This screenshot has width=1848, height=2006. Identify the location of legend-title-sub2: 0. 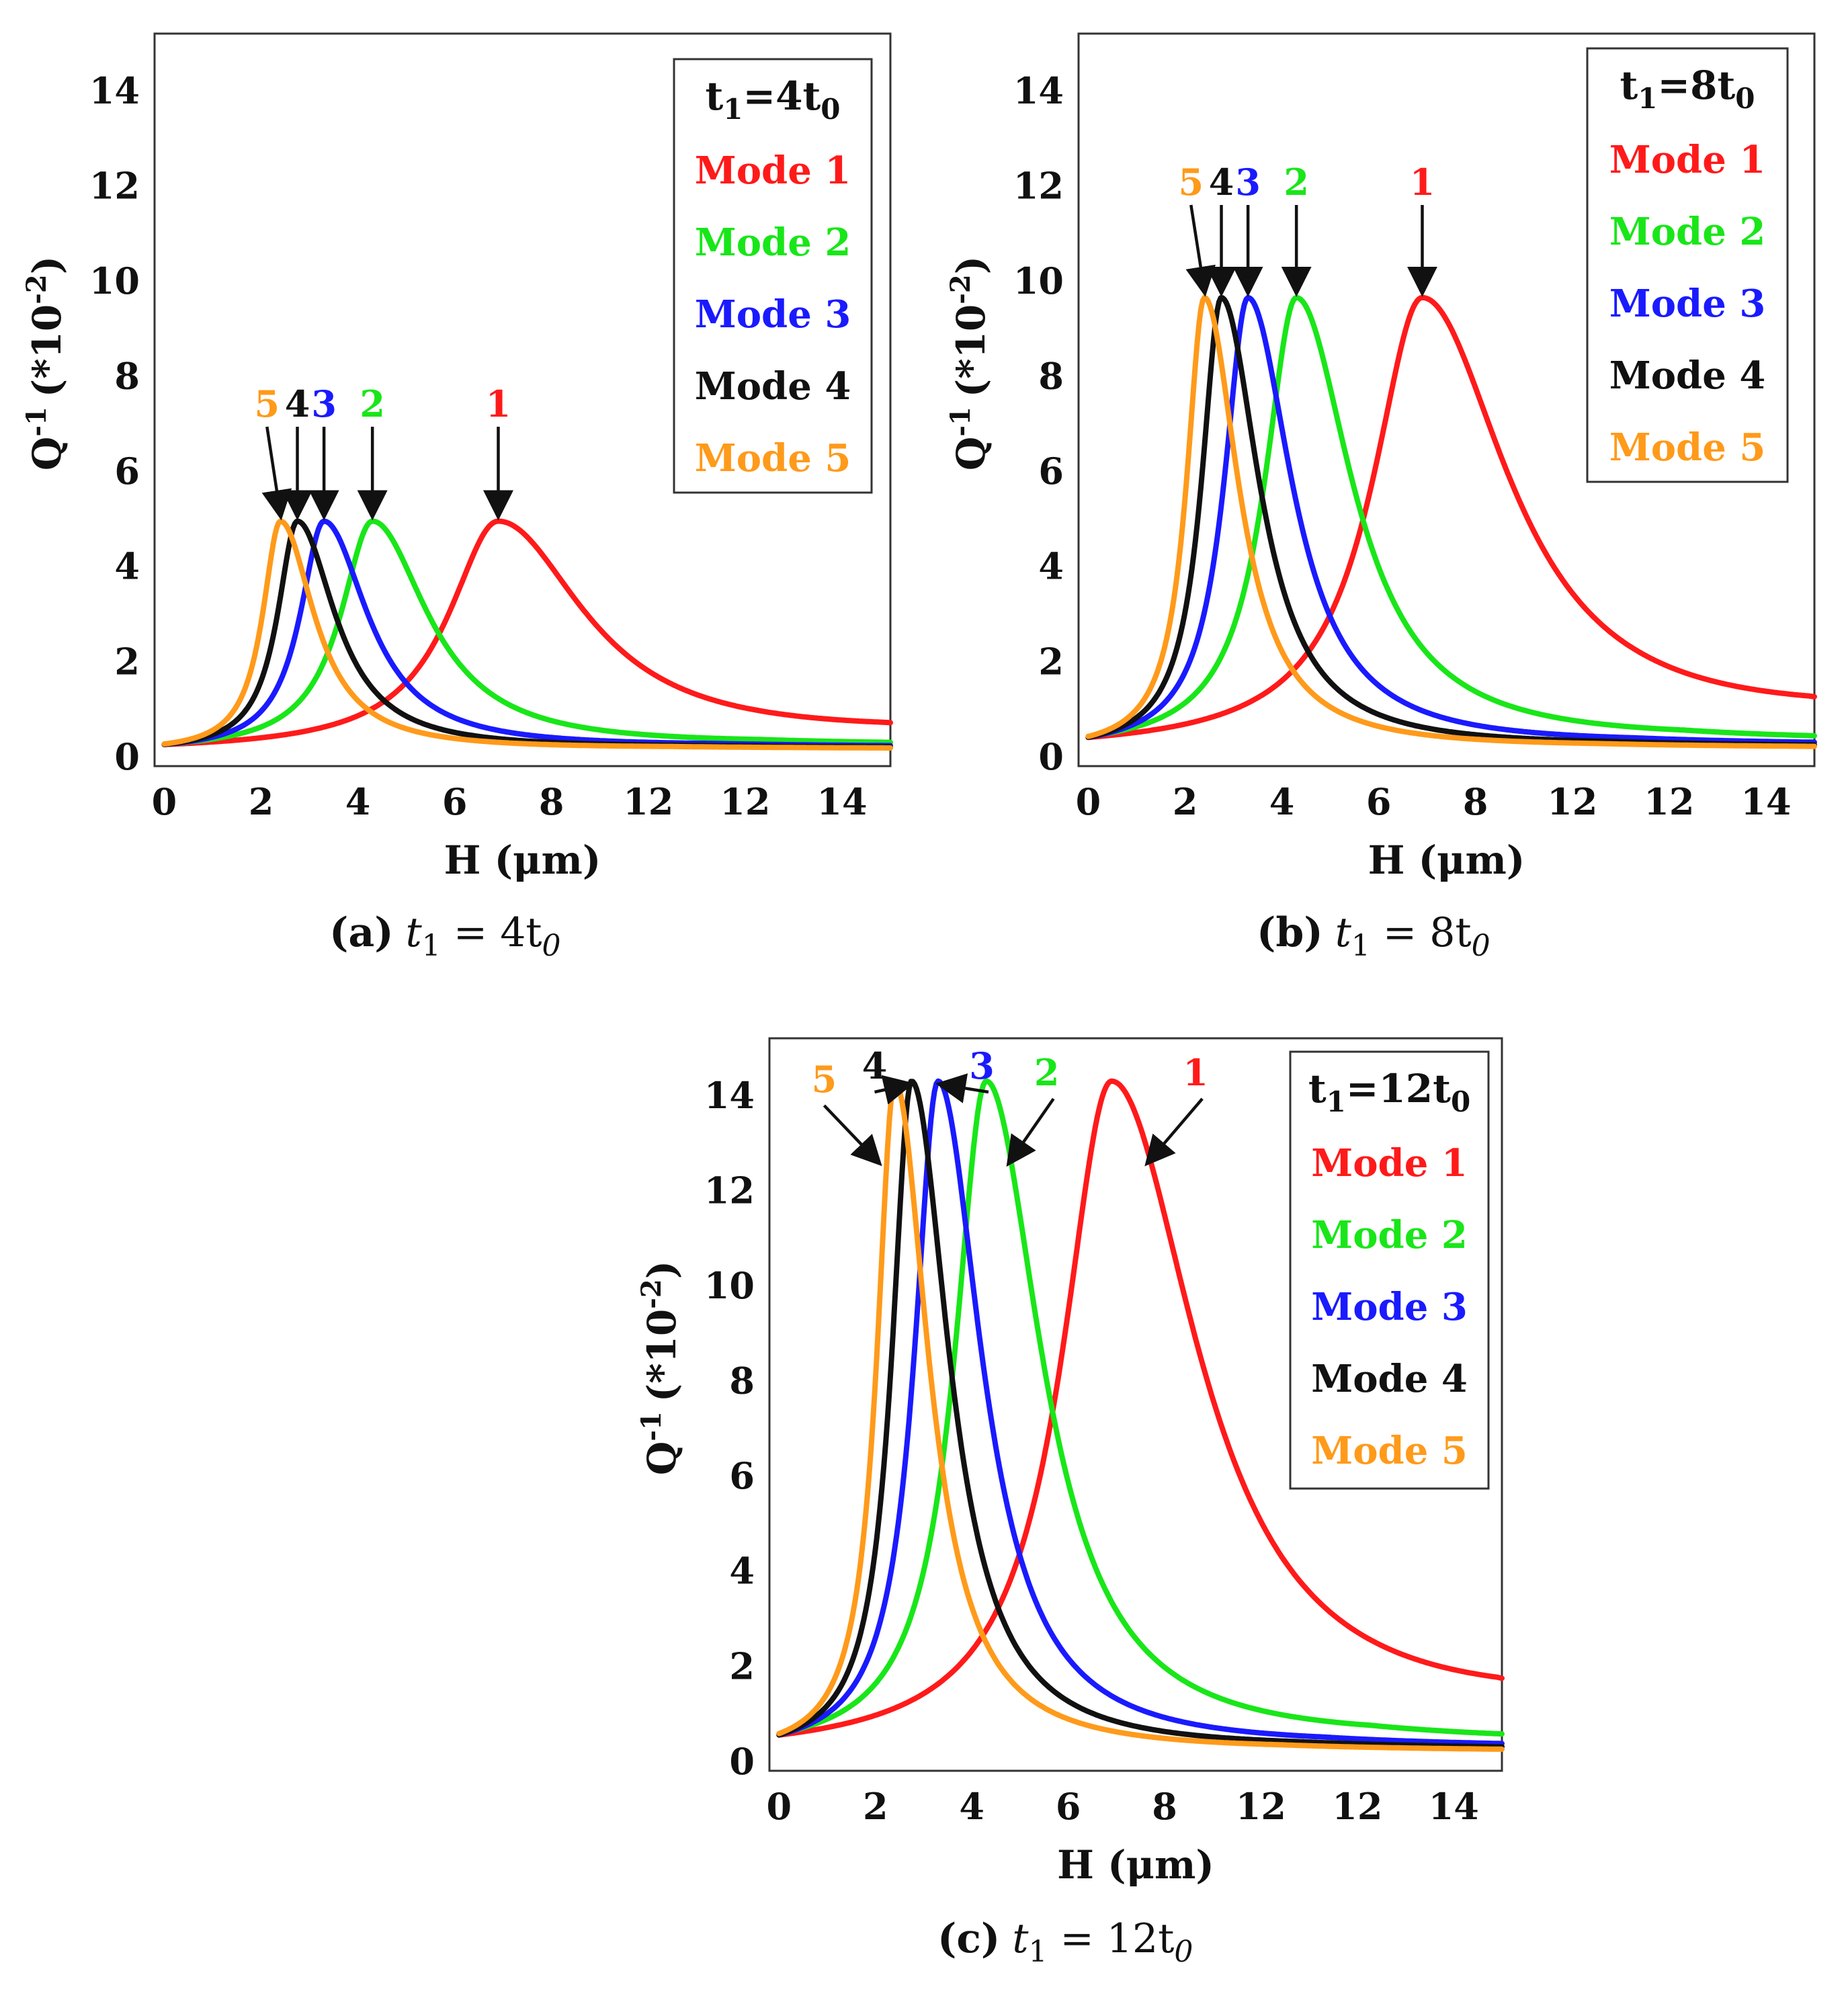
(1461, 1102).